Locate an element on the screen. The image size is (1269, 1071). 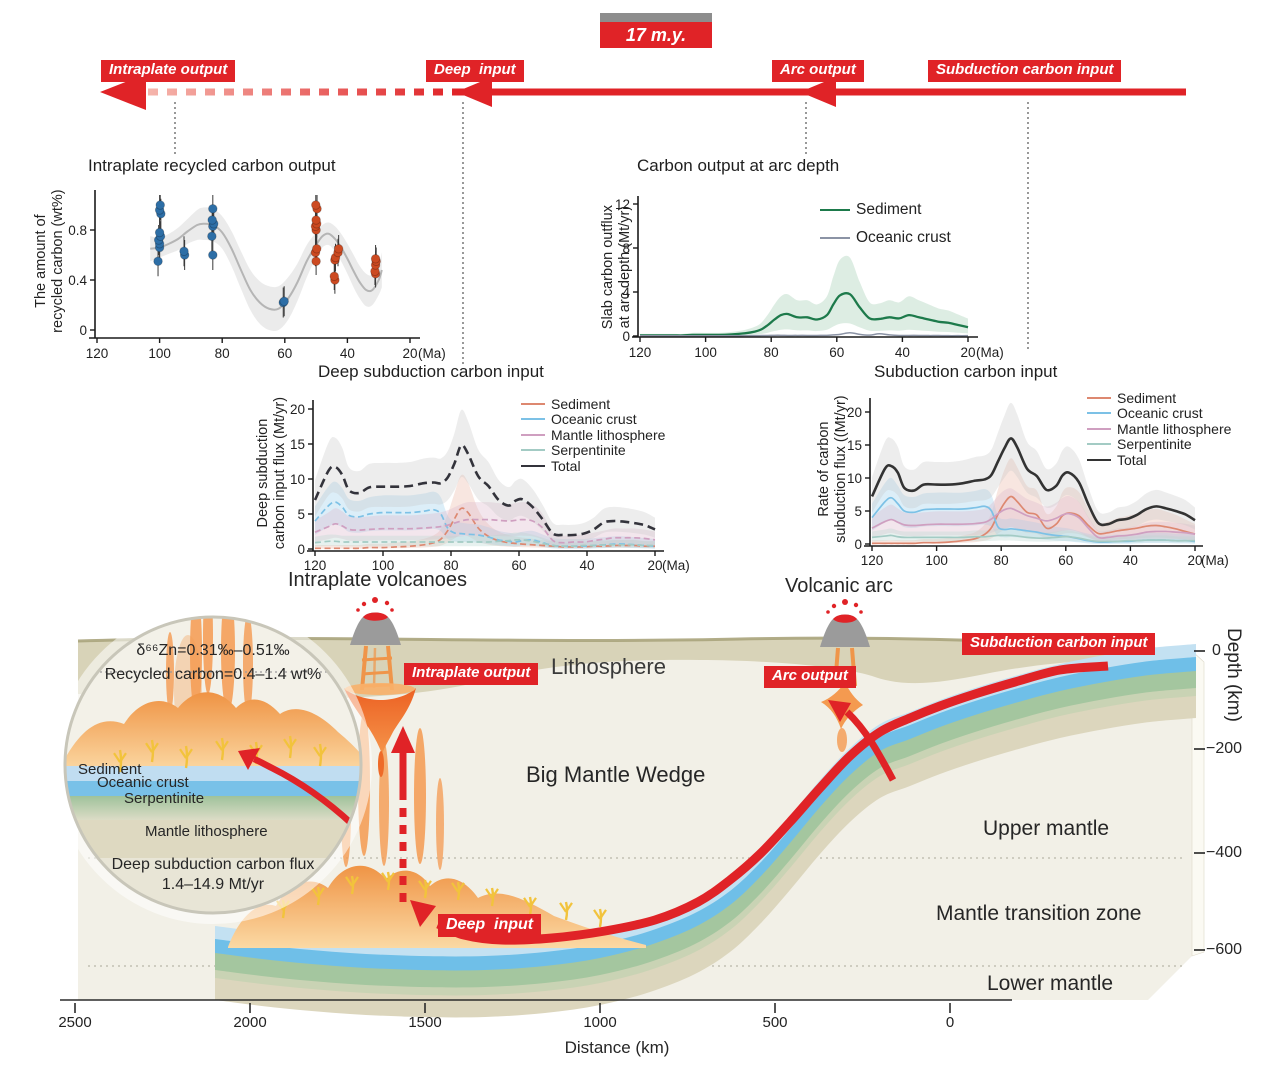
lithosphere-band is located at coordinates (635, 668).